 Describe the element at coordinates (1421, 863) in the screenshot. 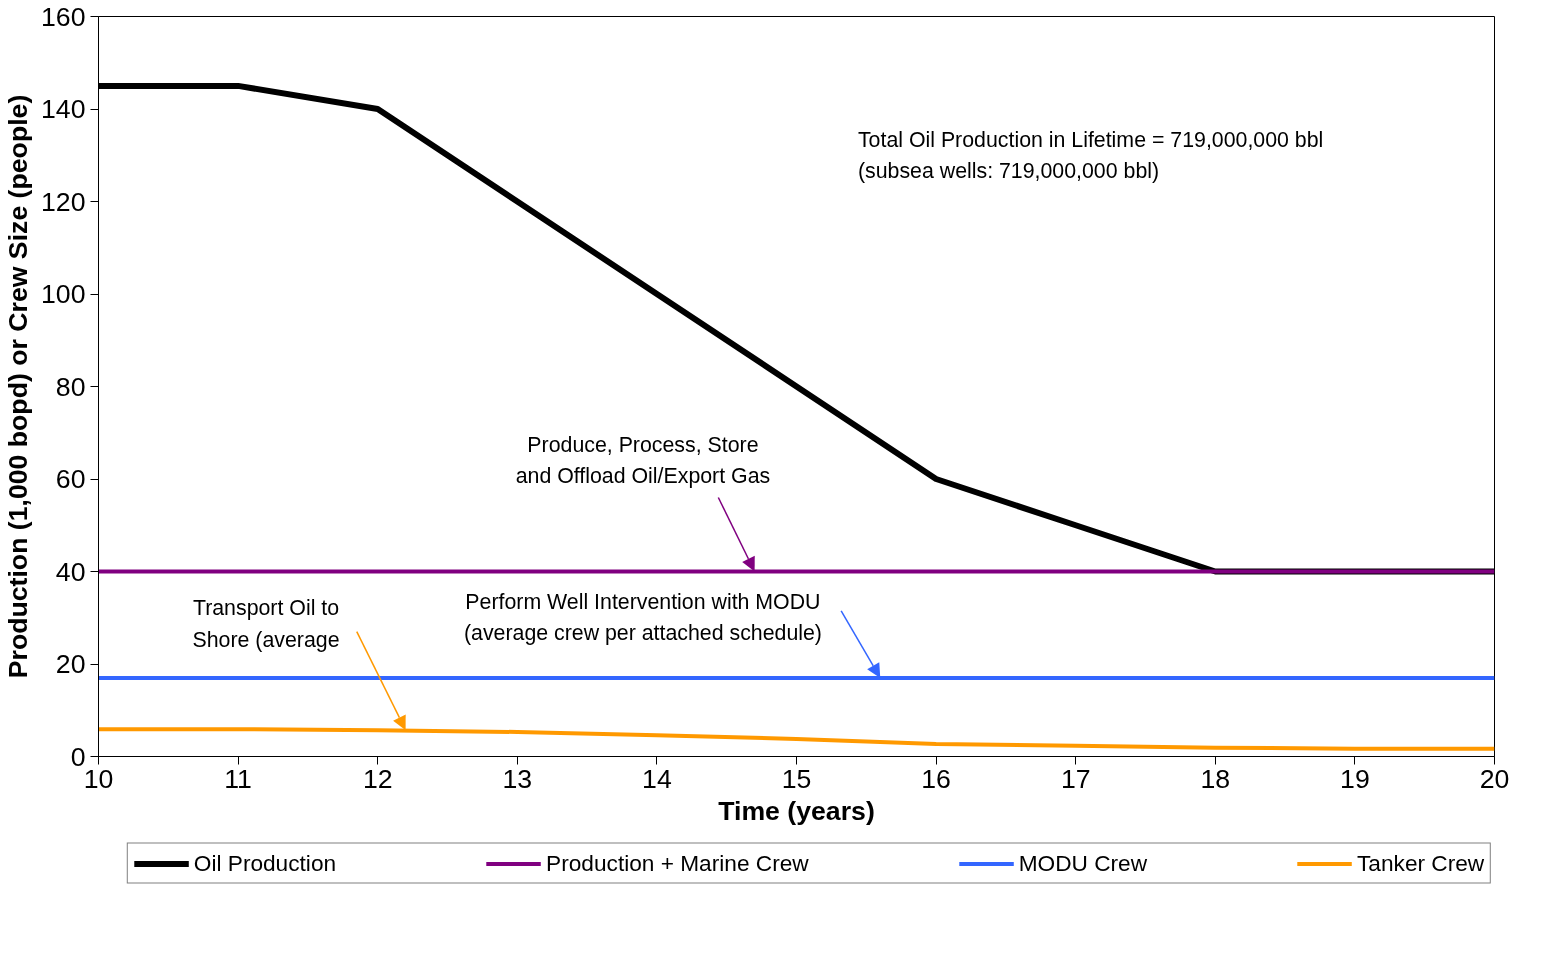

I see `legend-label: Tanker Crew` at that location.